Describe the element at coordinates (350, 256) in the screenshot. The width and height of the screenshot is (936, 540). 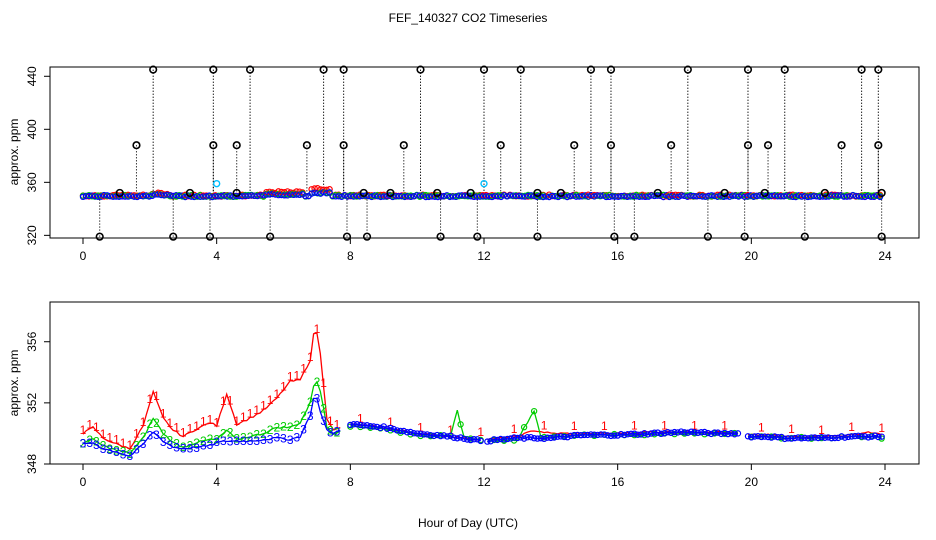
I see `top-x-tick-label: 8` at that location.